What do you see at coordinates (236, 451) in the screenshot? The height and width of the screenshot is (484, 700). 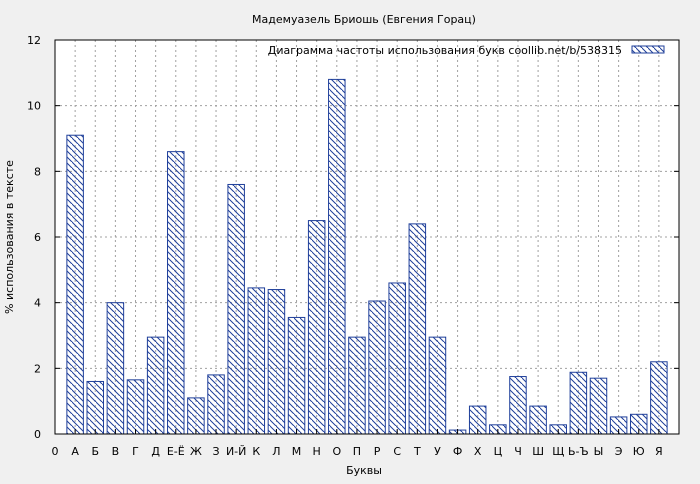 I see `x-tick-label: И-Й` at bounding box center [236, 451].